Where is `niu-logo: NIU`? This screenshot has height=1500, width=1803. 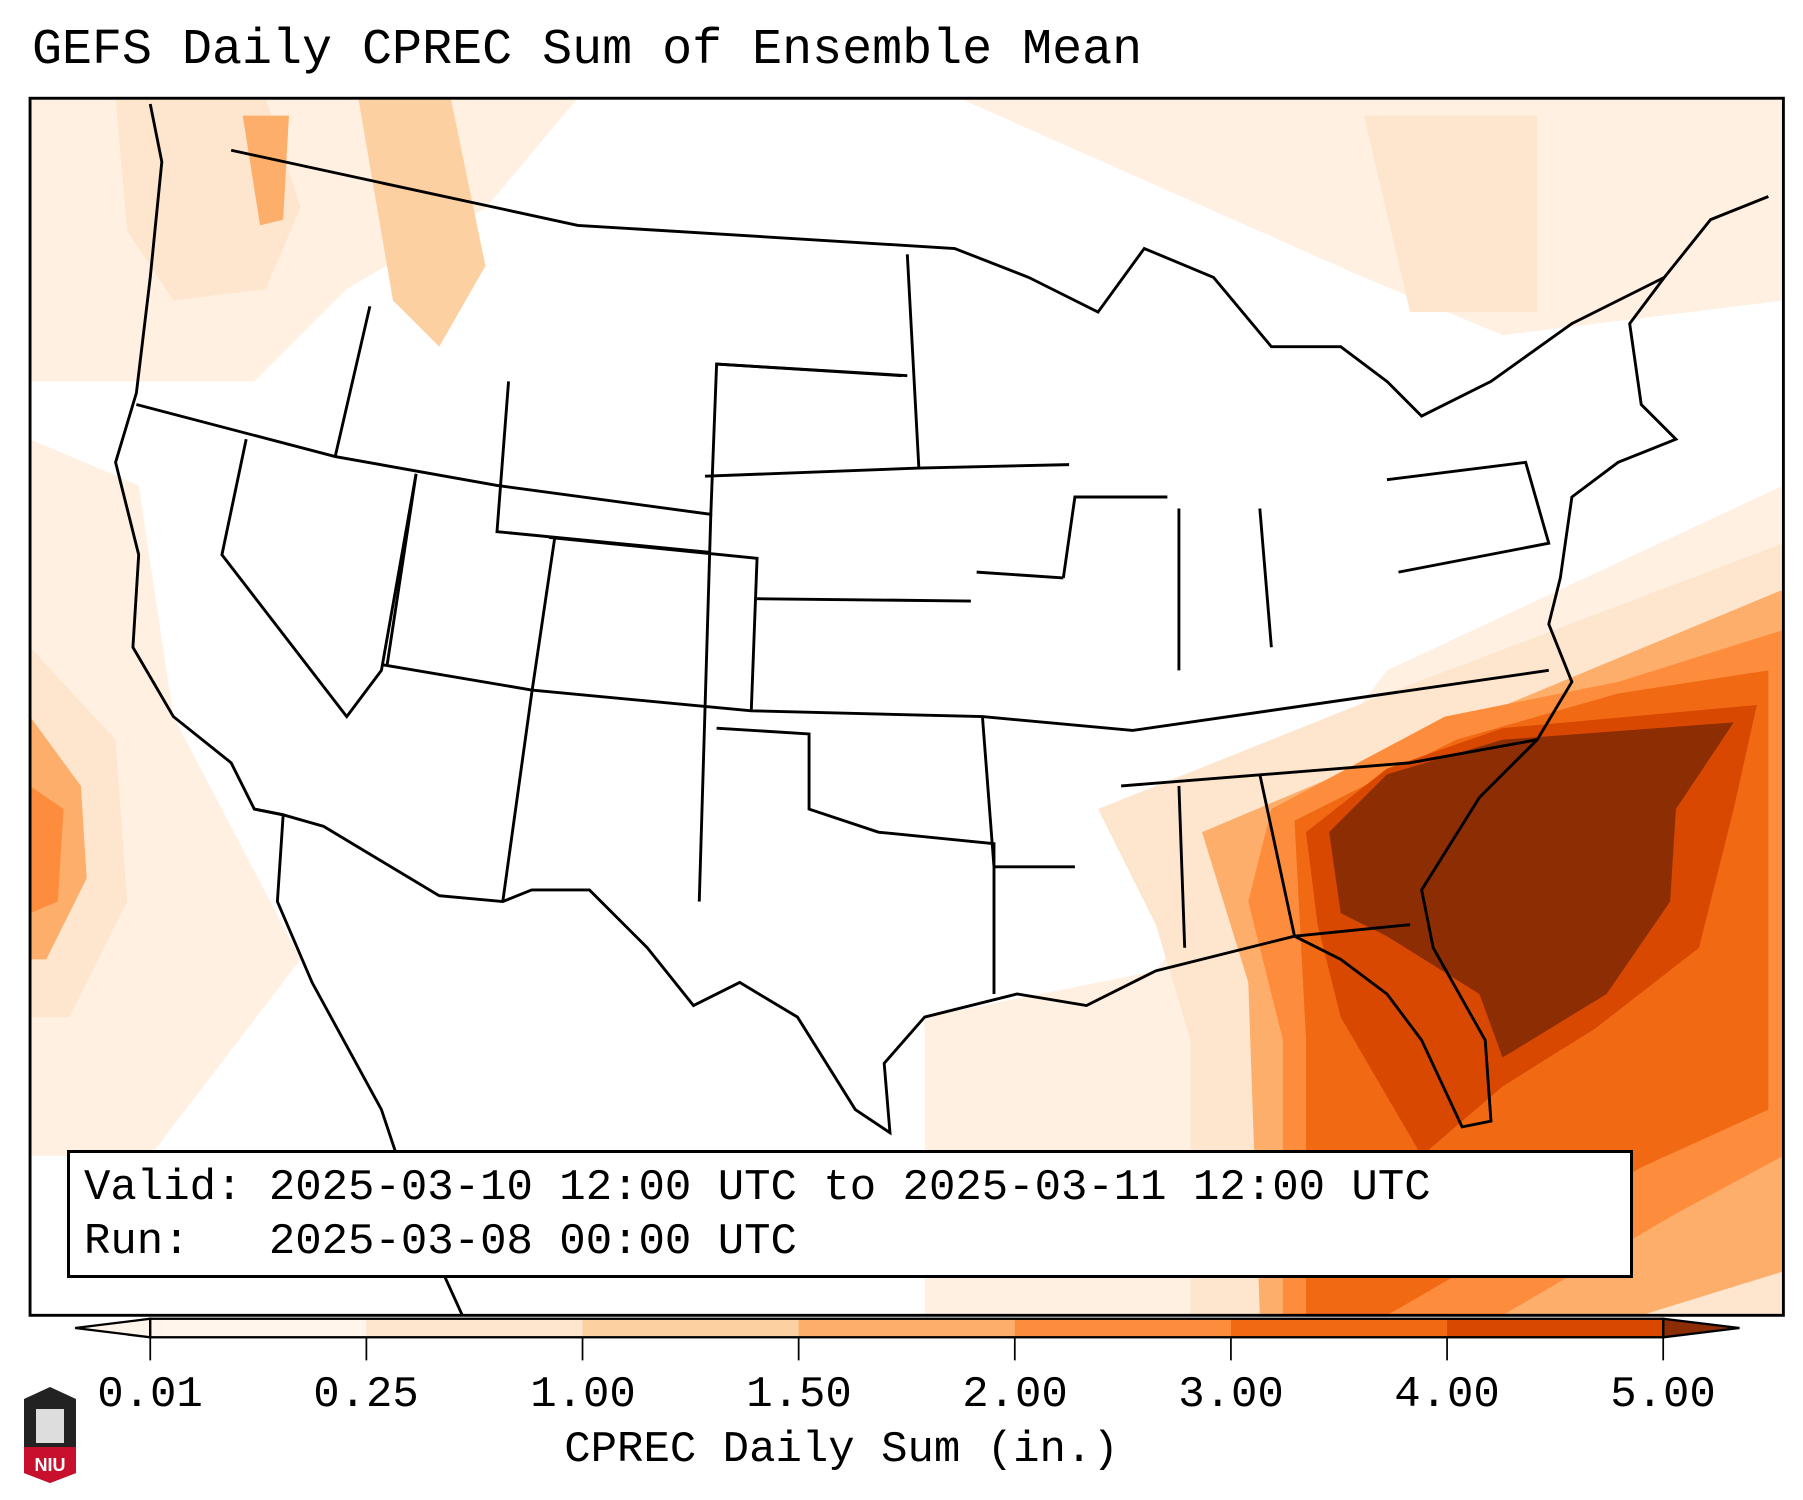
niu-logo: NIU is located at coordinates (50, 1435).